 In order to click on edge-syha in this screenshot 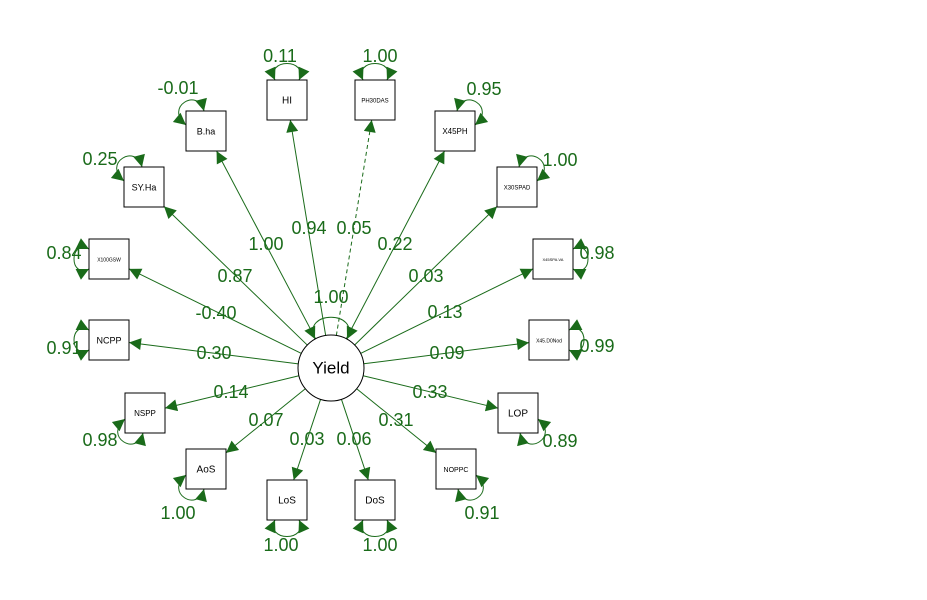, I will do `click(235, 275)`.